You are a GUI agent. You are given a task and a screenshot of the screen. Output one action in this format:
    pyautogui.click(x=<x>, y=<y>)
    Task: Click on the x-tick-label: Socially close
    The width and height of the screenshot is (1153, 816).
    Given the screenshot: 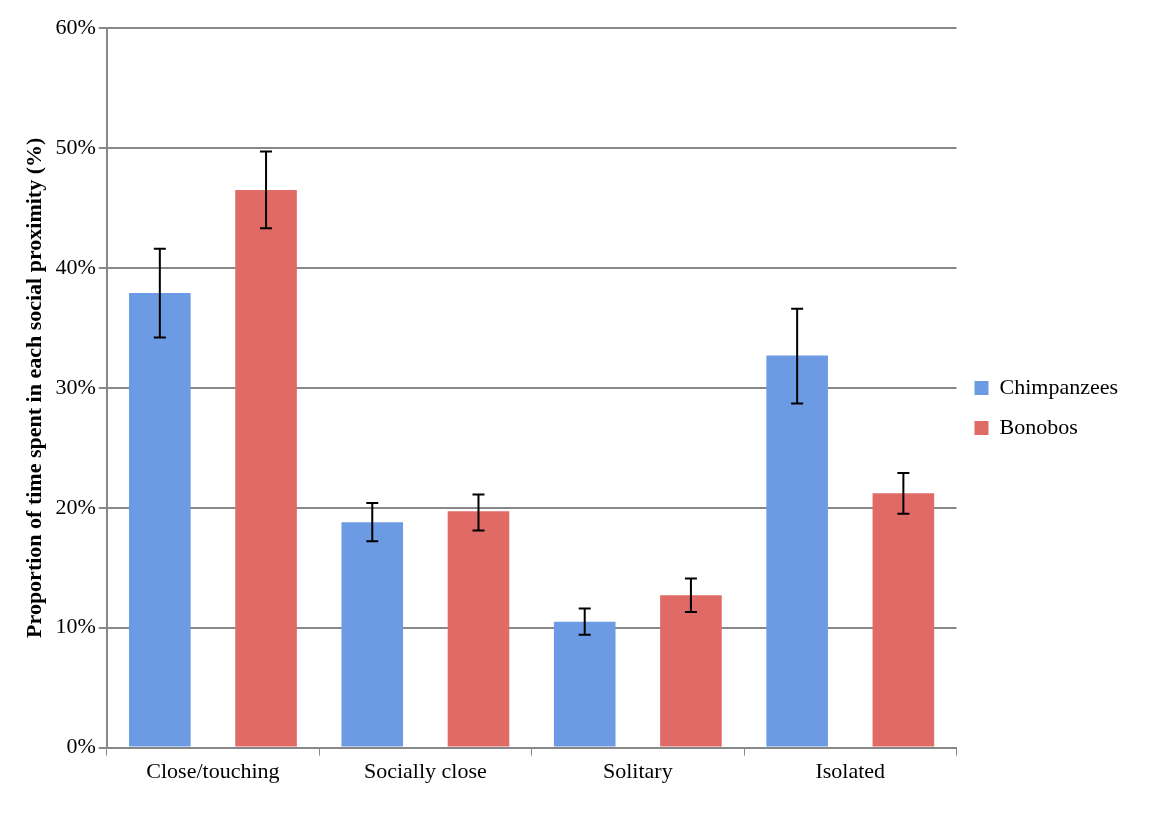 What is the action you would take?
    pyautogui.click(x=425, y=770)
    